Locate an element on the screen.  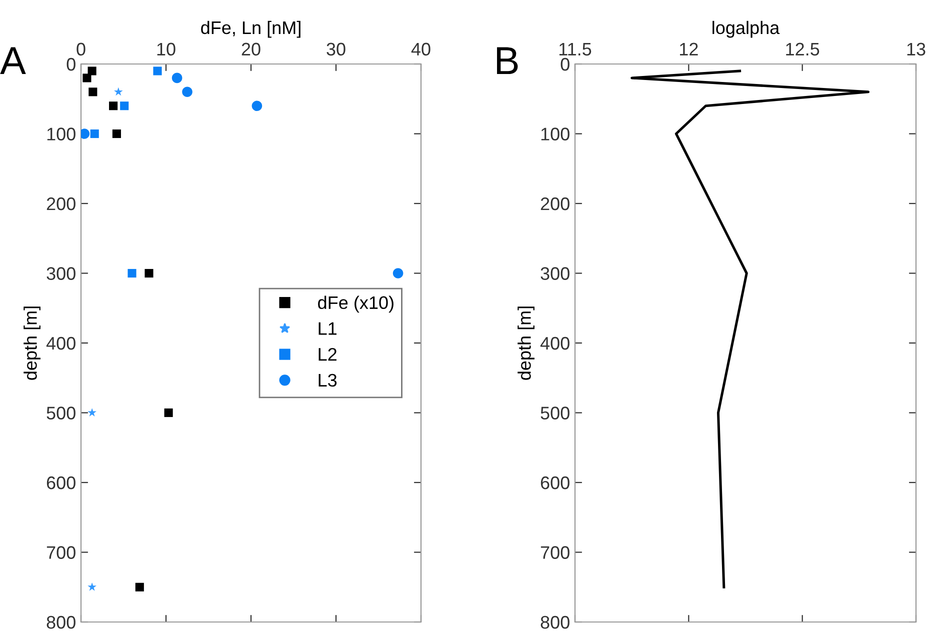
x-tick-label: 30 is located at coordinates (336, 49).